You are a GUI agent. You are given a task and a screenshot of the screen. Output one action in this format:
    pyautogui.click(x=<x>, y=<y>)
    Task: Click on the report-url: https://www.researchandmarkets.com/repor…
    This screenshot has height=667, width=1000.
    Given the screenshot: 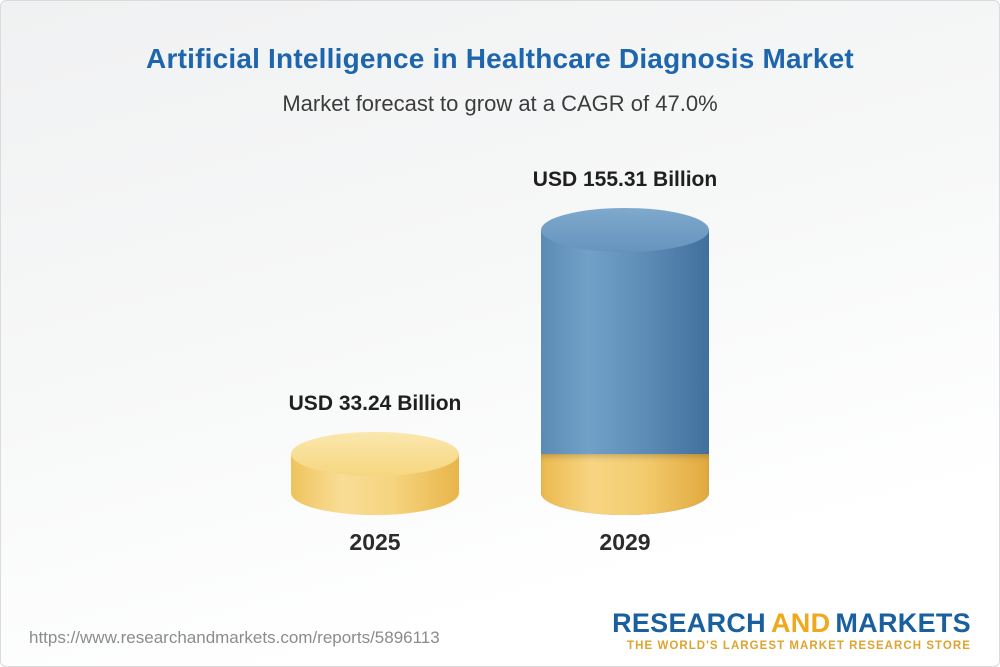 What is the action you would take?
    pyautogui.click(x=234, y=637)
    